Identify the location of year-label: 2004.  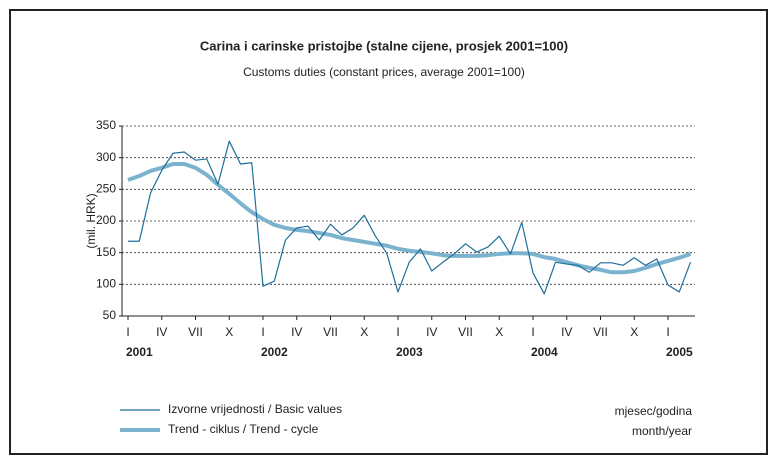
(544, 352).